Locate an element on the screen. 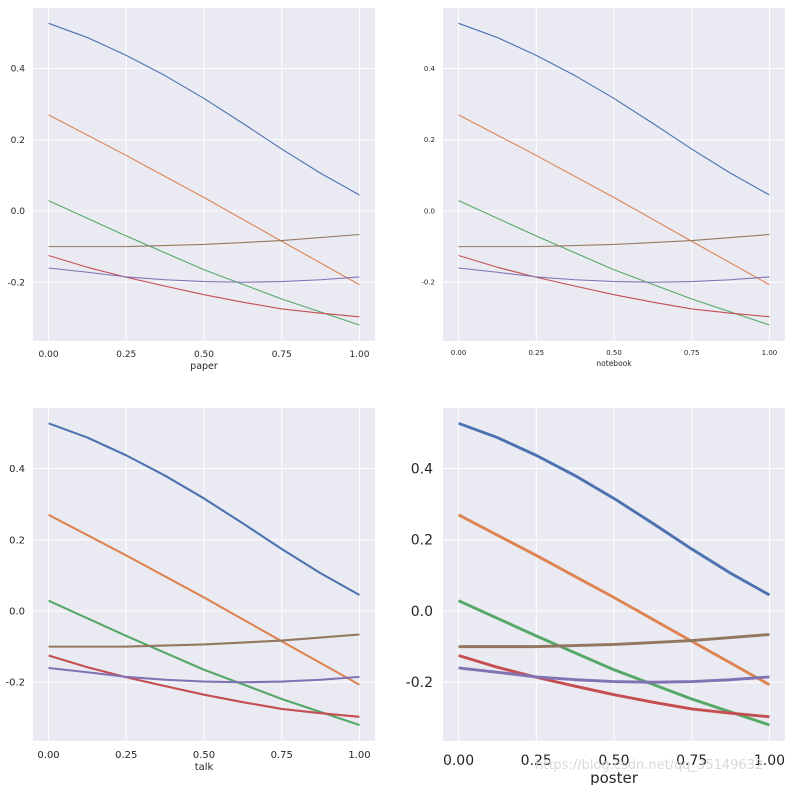 Image resolution: width=791 pixels, height=785 pixels. x-axis-label: poster is located at coordinates (614, 777).